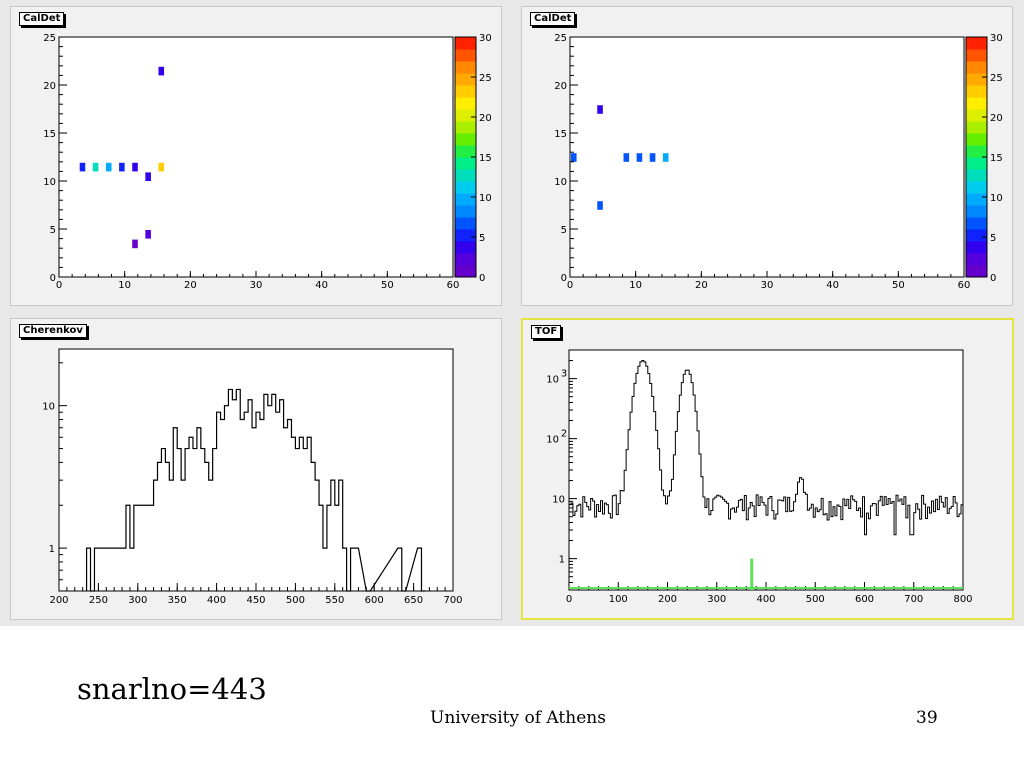 The height and width of the screenshot is (768, 1024). I want to click on y-tick-label: 15, so click(560, 134).